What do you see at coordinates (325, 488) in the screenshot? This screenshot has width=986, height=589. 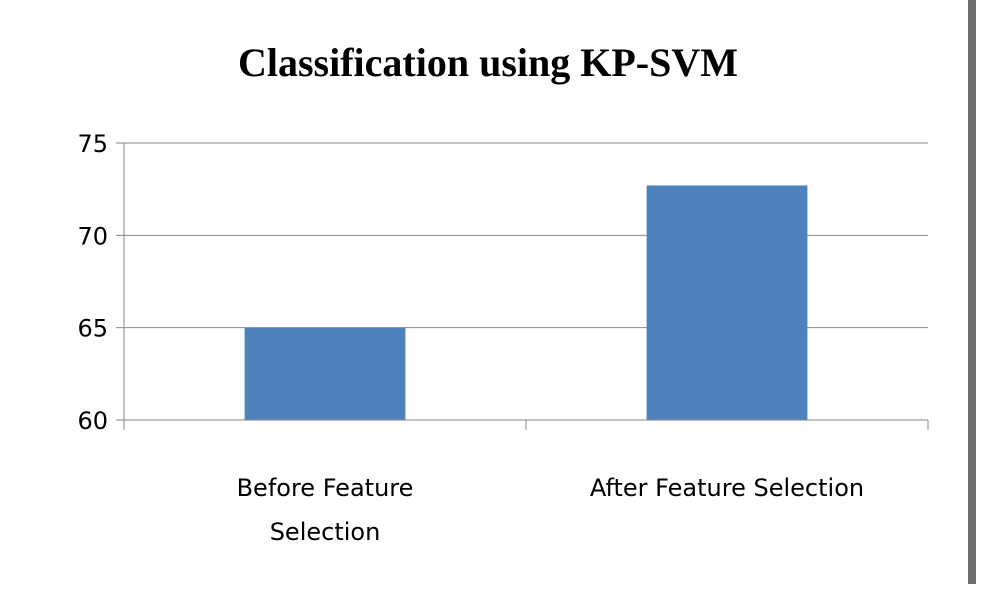 I see `category-label-line: Before Feature` at bounding box center [325, 488].